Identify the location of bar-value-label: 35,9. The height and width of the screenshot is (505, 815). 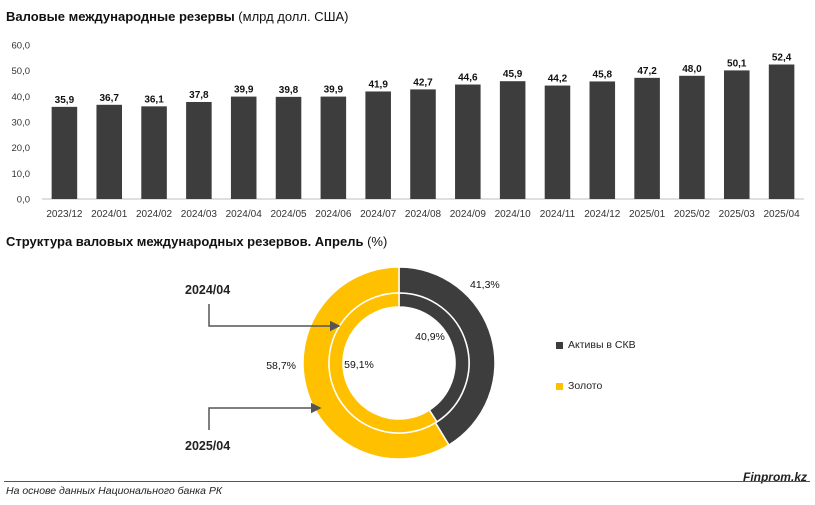
(65, 100).